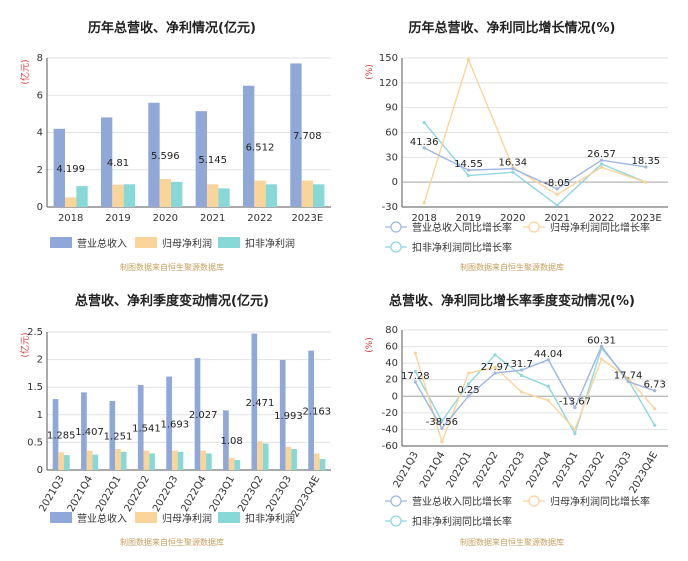 Image resolution: width=688 pixels, height=561 pixels. What do you see at coordinates (222, 494) in the screenshot?
I see `x-tick-label: 2023Q1` at bounding box center [222, 494].